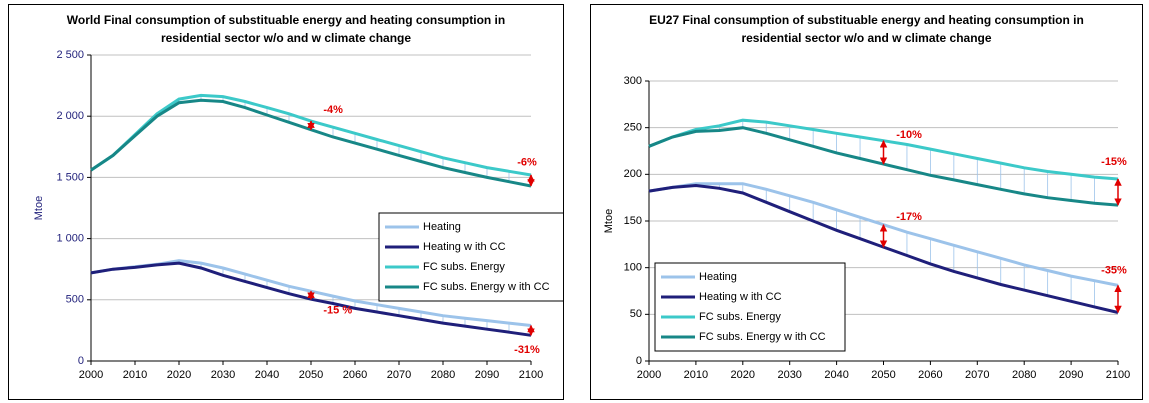 The height and width of the screenshot is (403, 1149). What do you see at coordinates (70, 239) in the screenshot?
I see `y-tick-label: 1 000` at bounding box center [70, 239].